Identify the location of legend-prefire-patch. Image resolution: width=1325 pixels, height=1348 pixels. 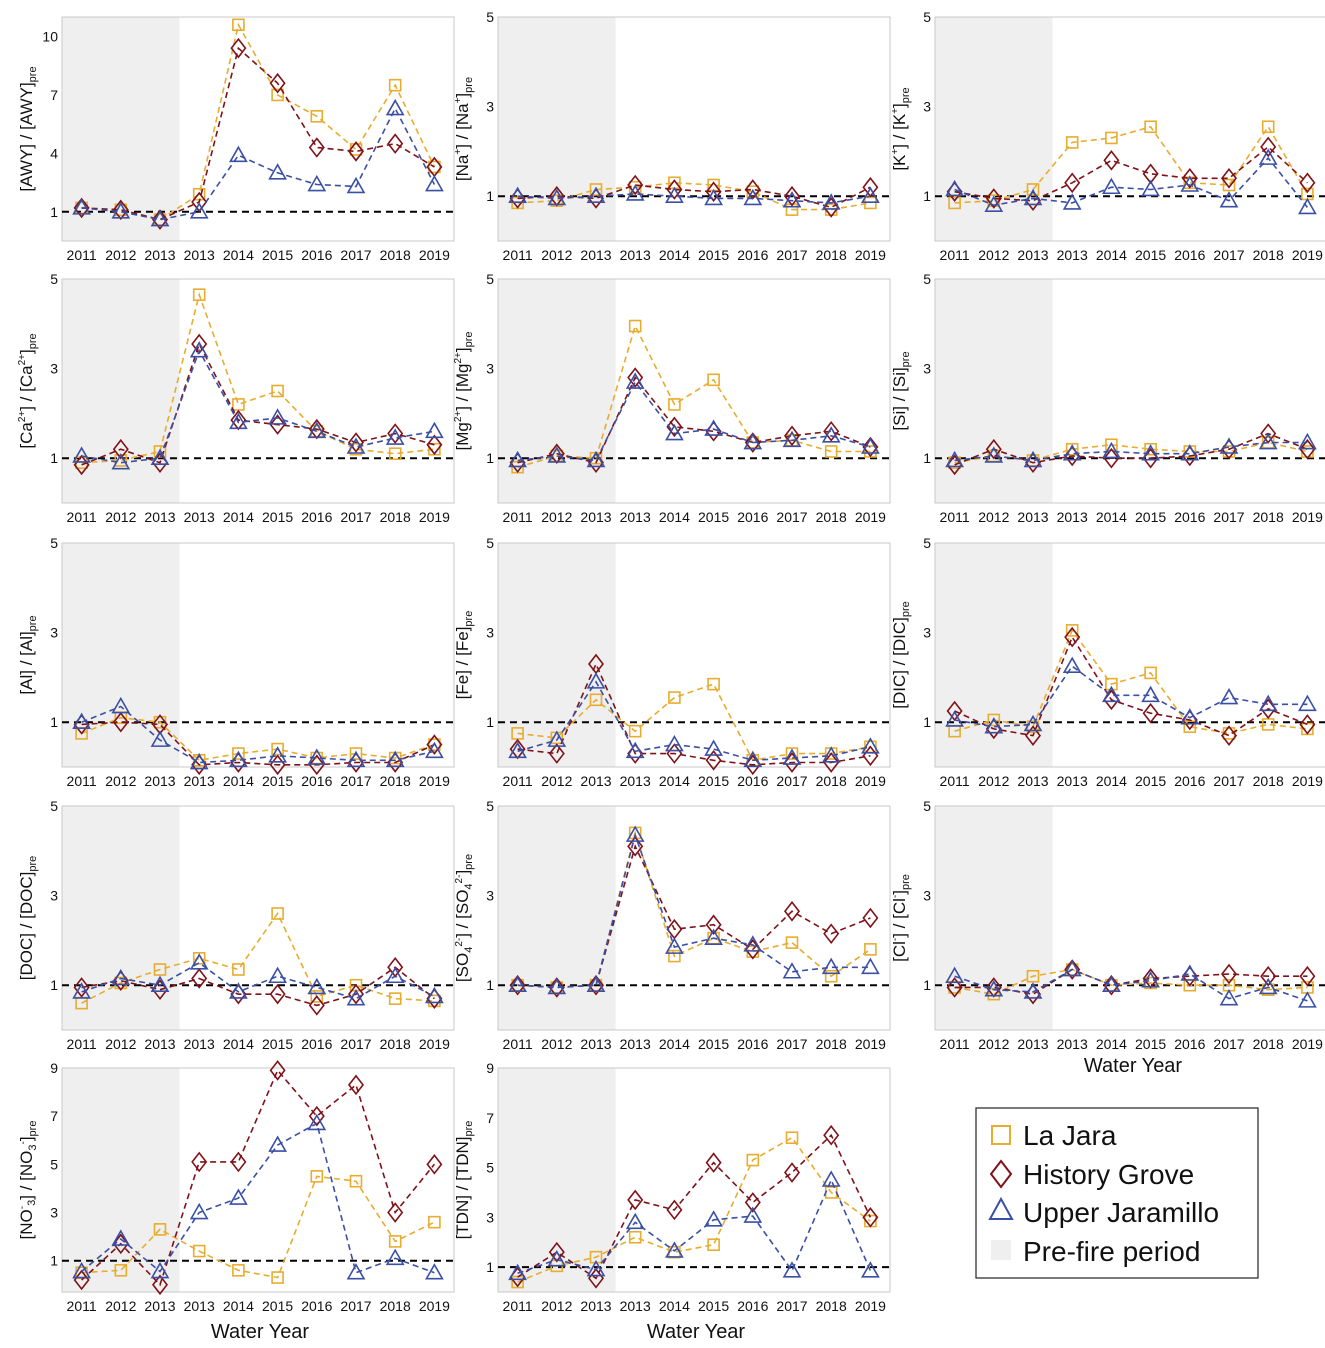
(1001, 1250).